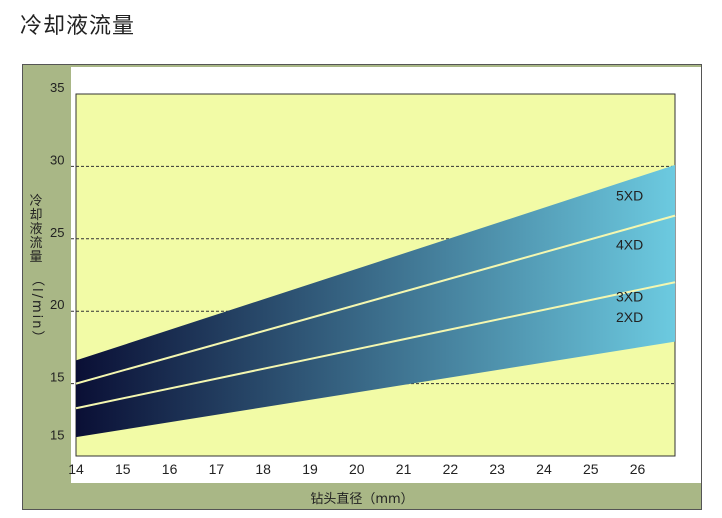 The height and width of the screenshot is (518, 722). Describe the element at coordinates (57, 87) in the screenshot. I see `y-tick-label: 35` at that location.